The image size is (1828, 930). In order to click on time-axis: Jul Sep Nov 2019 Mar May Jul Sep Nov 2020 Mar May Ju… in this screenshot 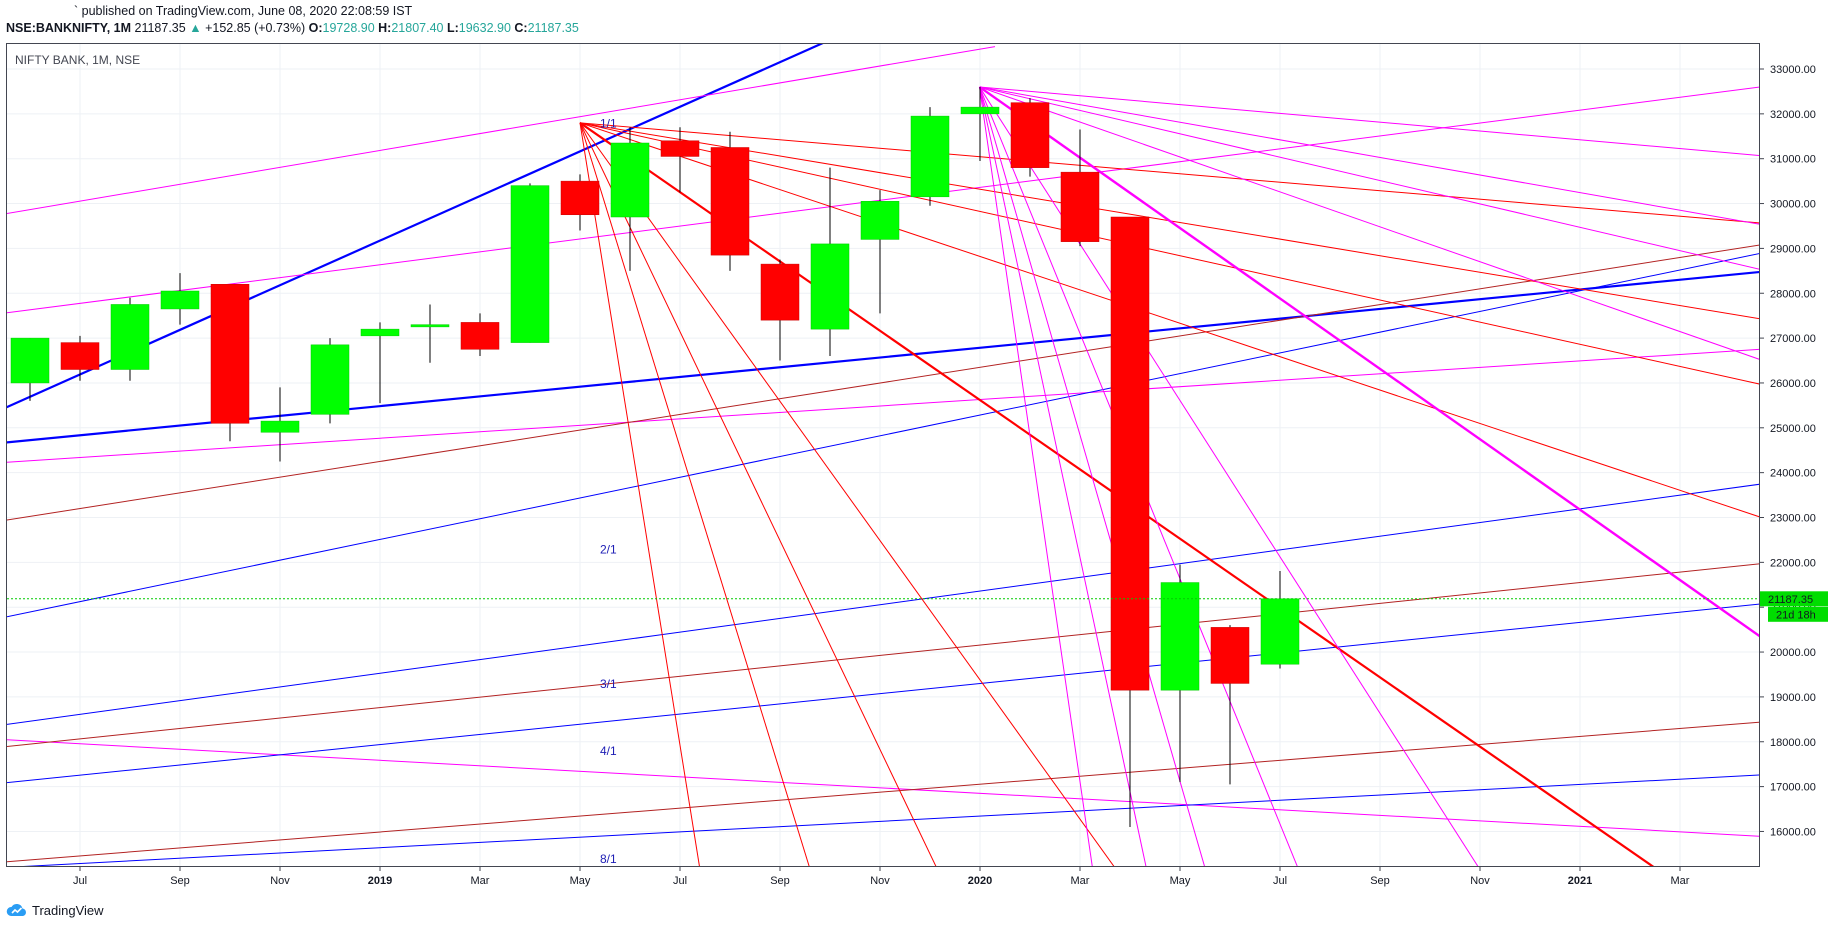, I will do `click(881, 876)`.